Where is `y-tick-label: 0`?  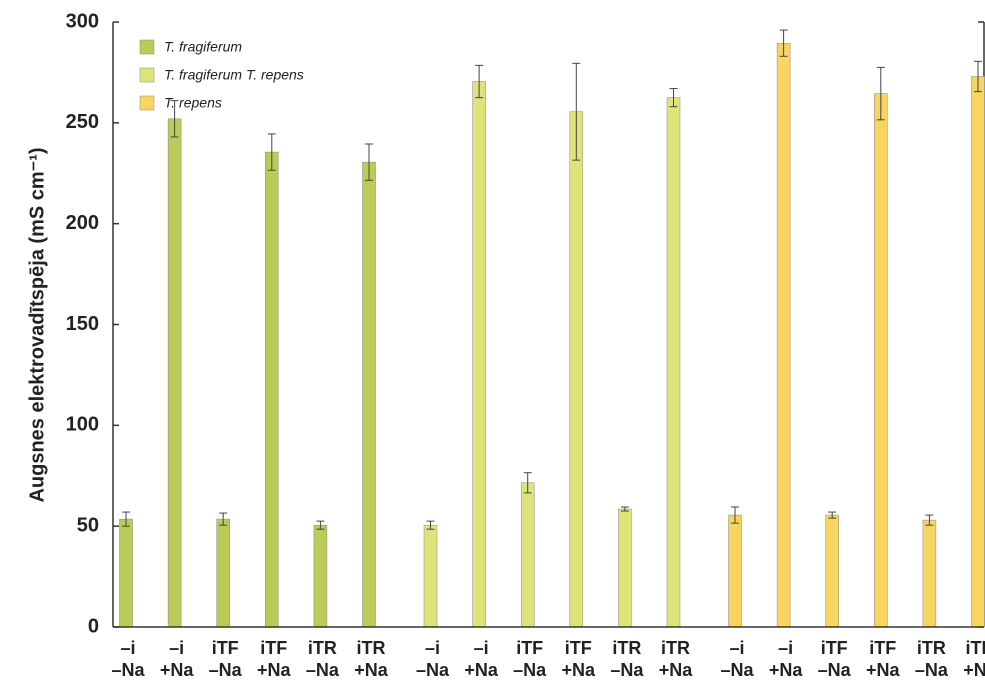
y-tick-label: 0 is located at coordinates (93, 626).